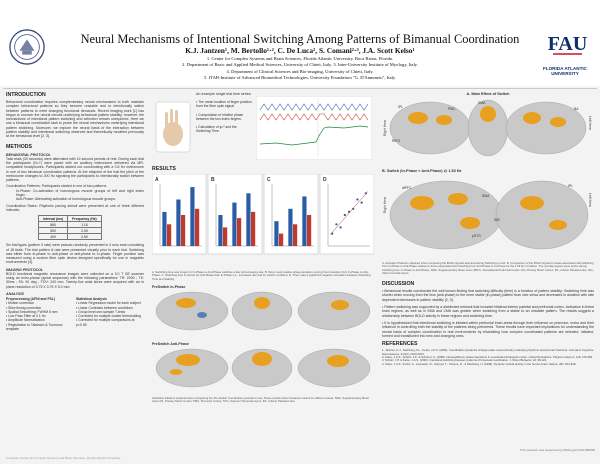  I want to click on example-timeseries-plot, so click(314, 128).